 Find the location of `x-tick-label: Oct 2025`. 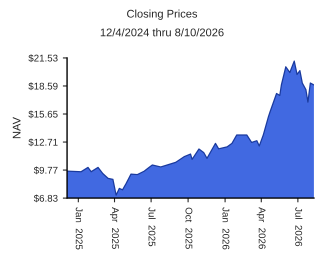

x-tick-label: Oct 2025 is located at coordinates (188, 228).